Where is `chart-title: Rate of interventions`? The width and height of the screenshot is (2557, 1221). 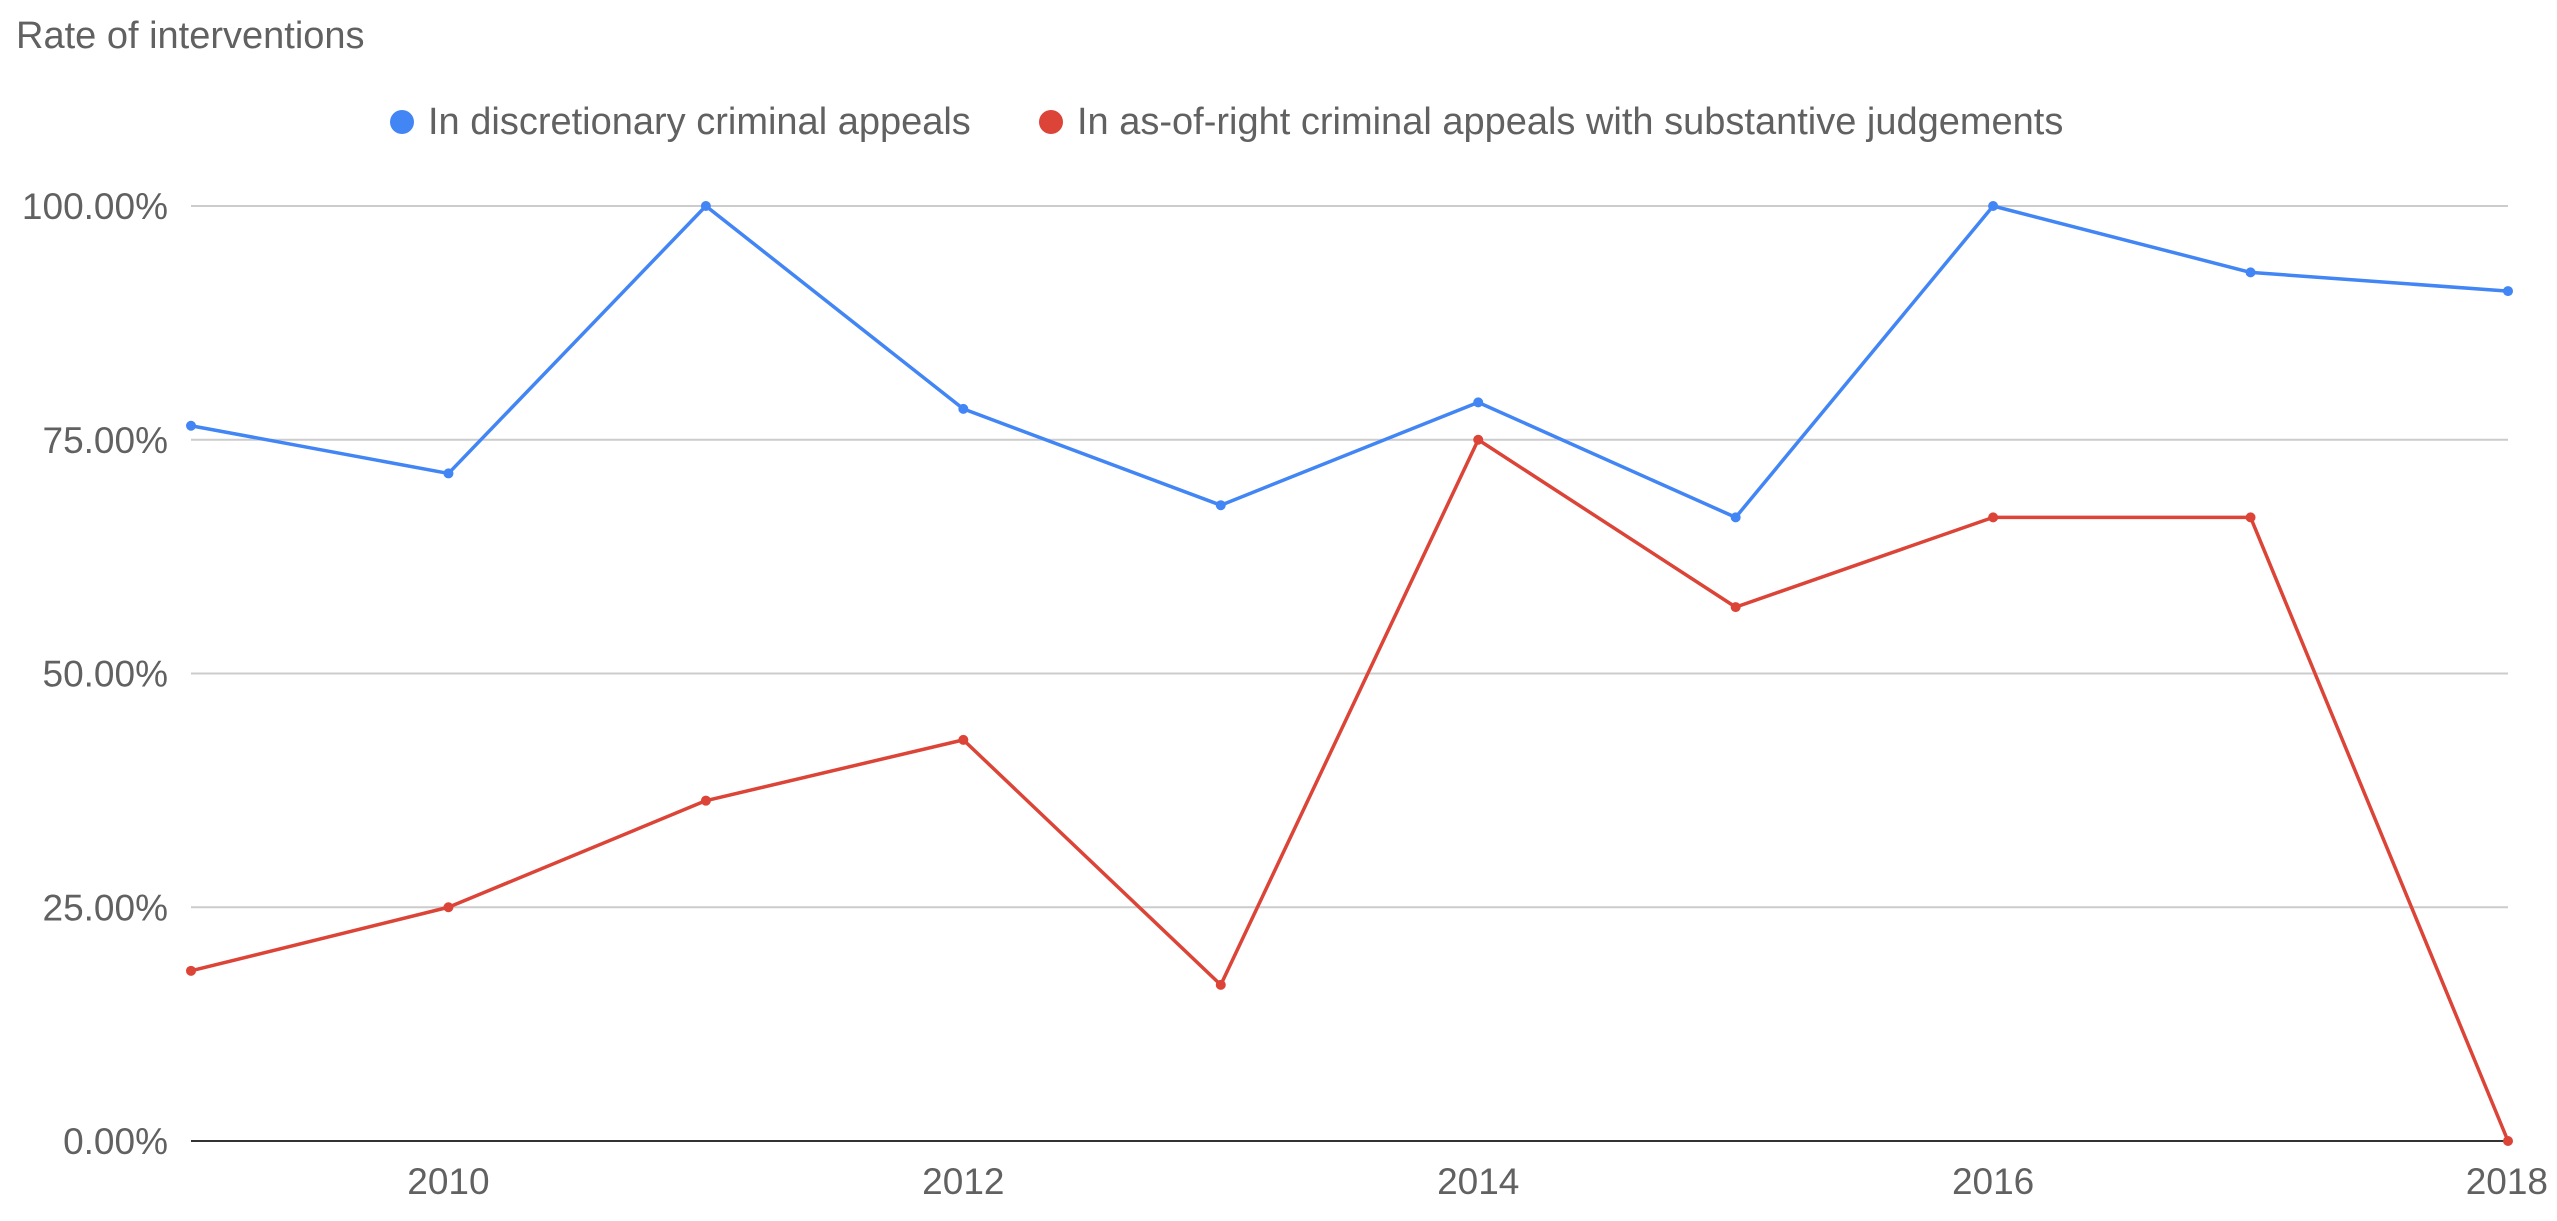 chart-title: Rate of interventions is located at coordinates (190, 36).